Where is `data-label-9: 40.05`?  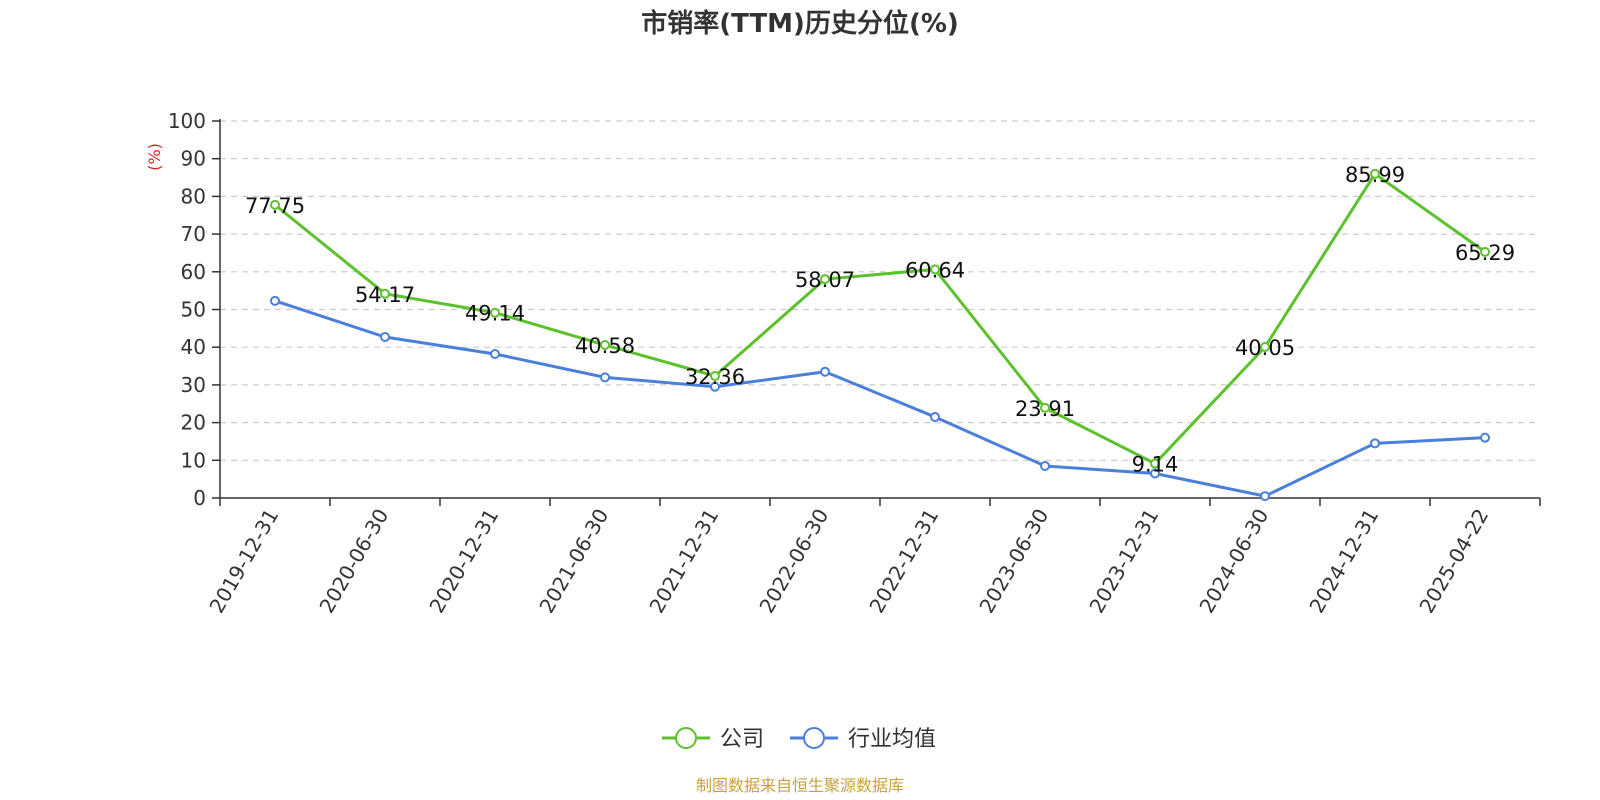 data-label-9: 40.05 is located at coordinates (1265, 348).